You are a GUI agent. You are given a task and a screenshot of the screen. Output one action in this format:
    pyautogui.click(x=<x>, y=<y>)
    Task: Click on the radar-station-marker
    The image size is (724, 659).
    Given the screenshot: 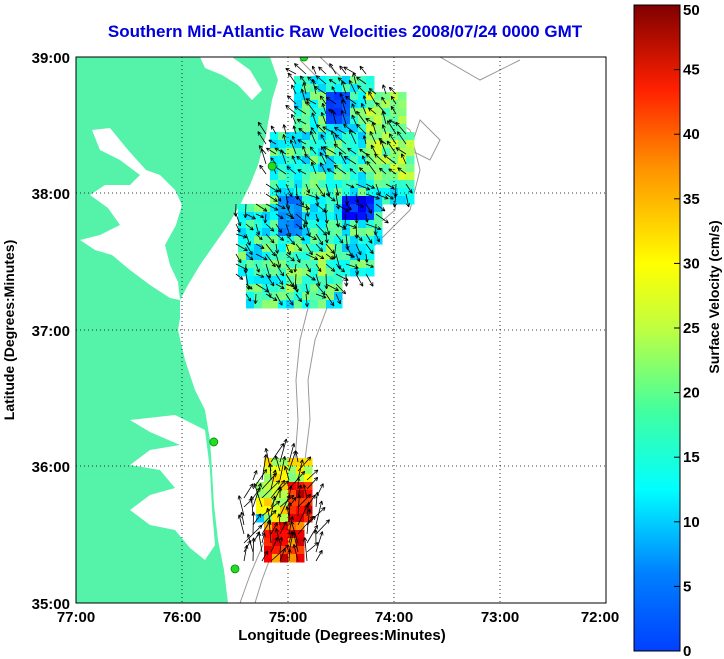 What is the action you would take?
    pyautogui.click(x=304, y=59)
    